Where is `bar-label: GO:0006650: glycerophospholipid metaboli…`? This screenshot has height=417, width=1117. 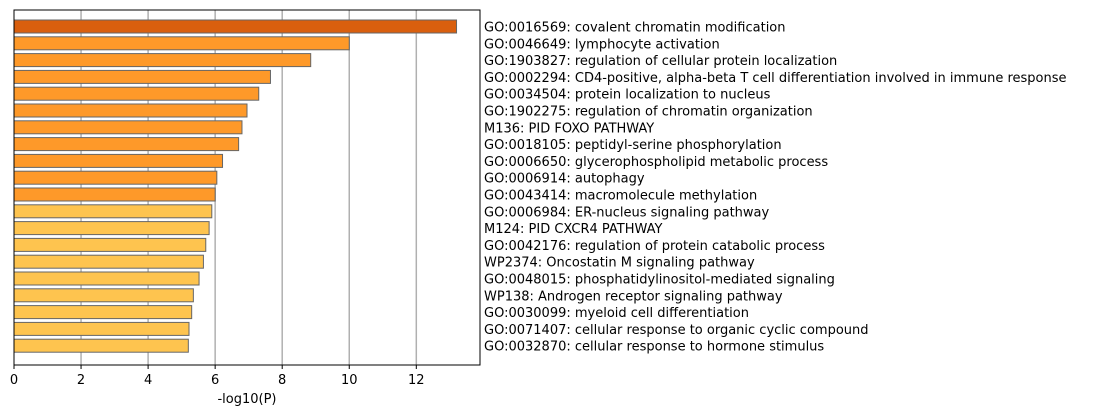 bar-label: GO:0006650: glycerophospholipid metaboli… is located at coordinates (656, 162).